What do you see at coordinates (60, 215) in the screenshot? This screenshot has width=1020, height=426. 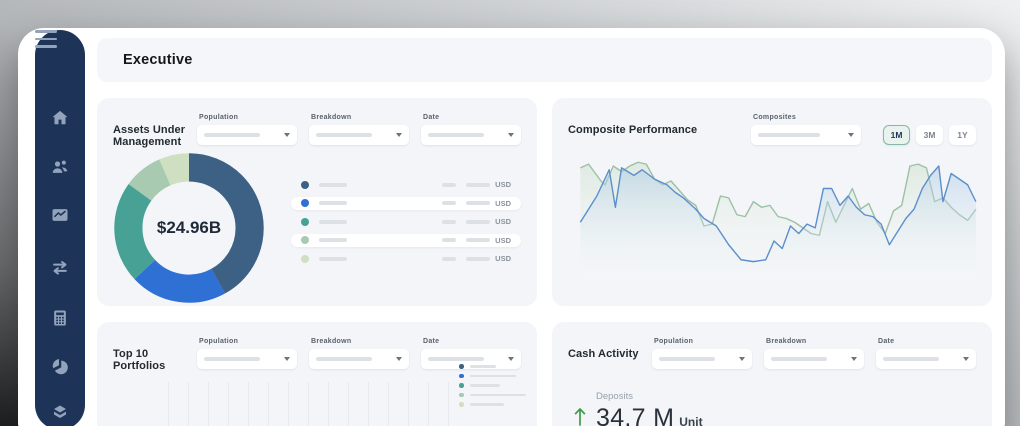 I see `performance-icon` at bounding box center [60, 215].